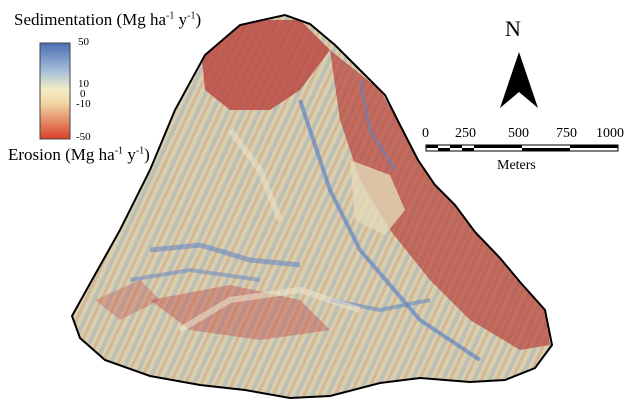  What do you see at coordinates (83, 84) in the screenshot?
I see `legend-tick-10: 10` at bounding box center [83, 84].